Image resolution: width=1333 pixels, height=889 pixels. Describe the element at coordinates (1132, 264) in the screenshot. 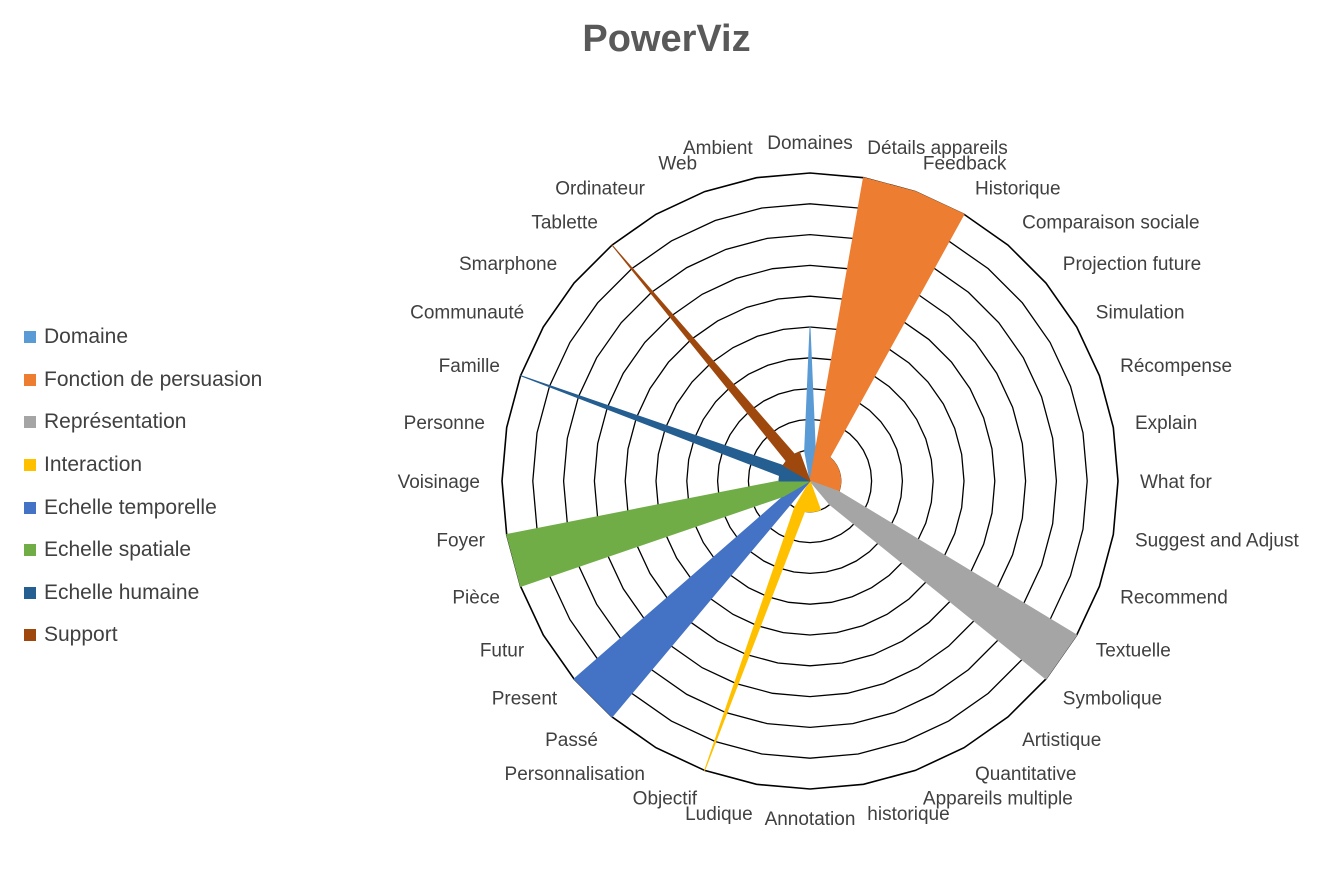

I see `axis-label: Projection future` at that location.